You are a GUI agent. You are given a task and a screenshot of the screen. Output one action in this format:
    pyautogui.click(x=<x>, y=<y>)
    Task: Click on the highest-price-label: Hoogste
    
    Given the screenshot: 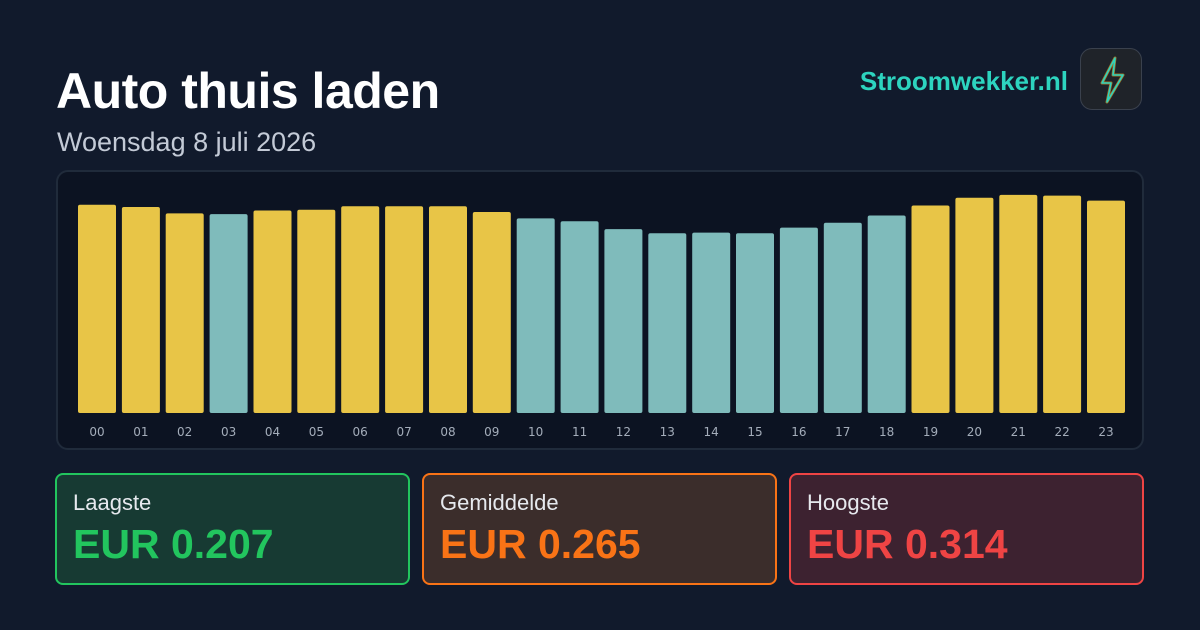 What is the action you would take?
    pyautogui.click(x=848, y=502)
    